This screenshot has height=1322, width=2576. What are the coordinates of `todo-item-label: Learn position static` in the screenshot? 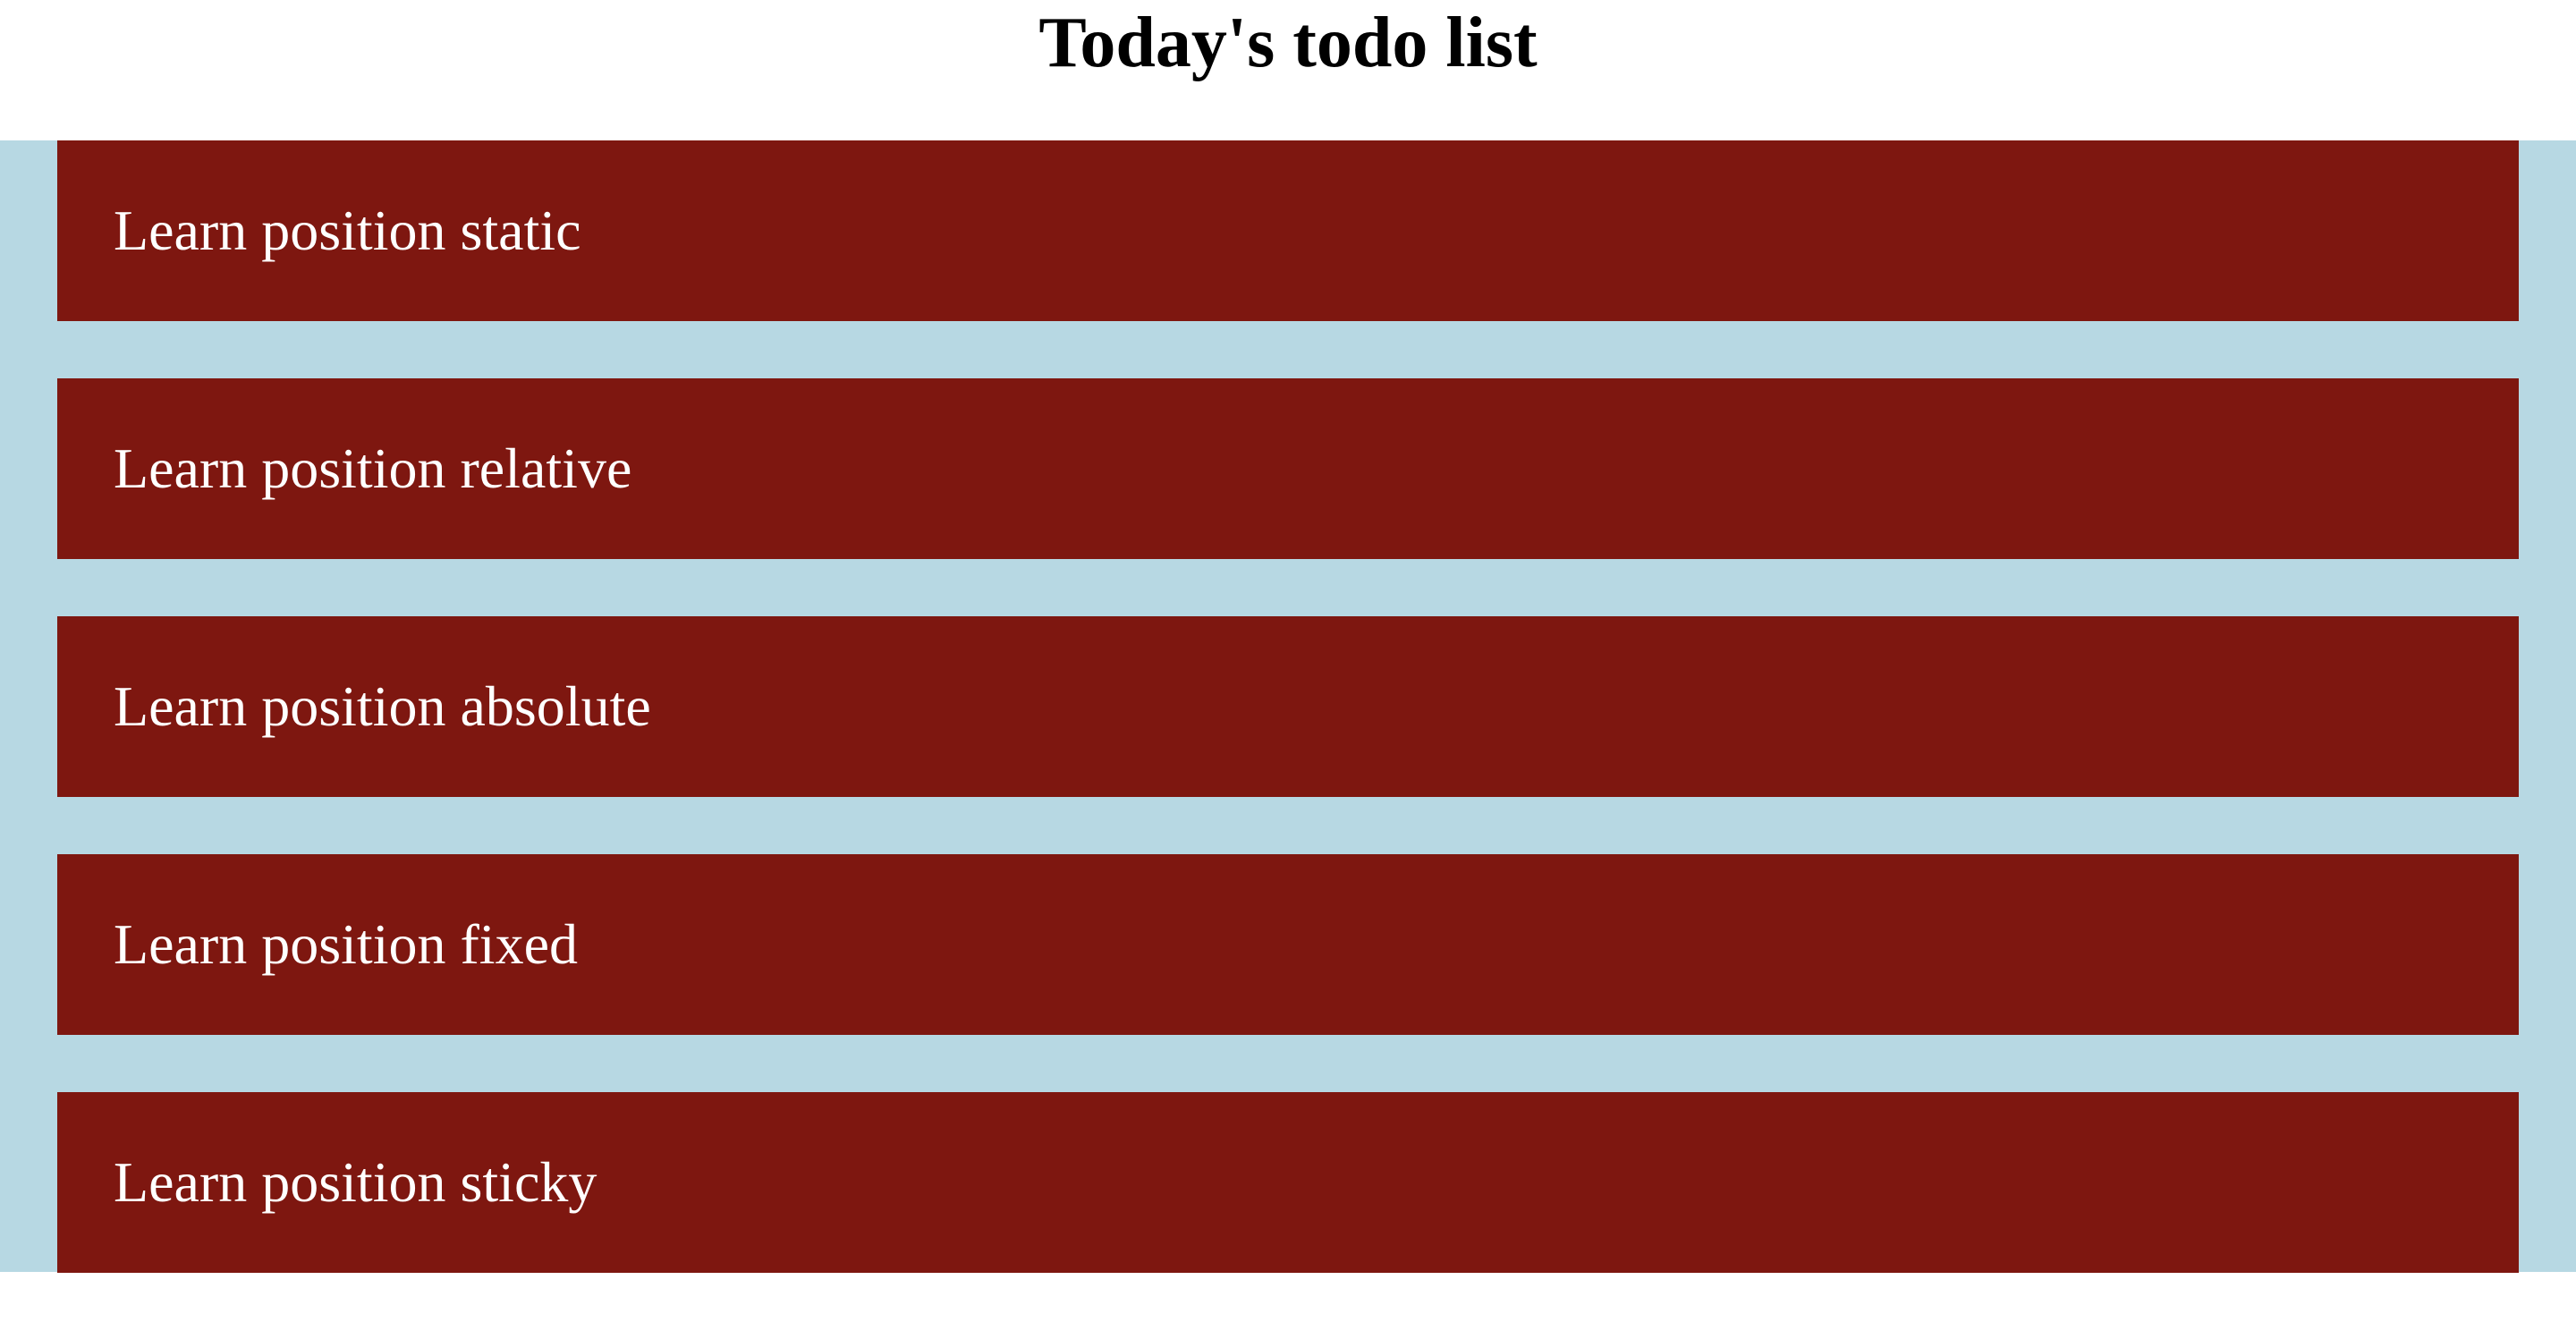 It's located at (347, 230).